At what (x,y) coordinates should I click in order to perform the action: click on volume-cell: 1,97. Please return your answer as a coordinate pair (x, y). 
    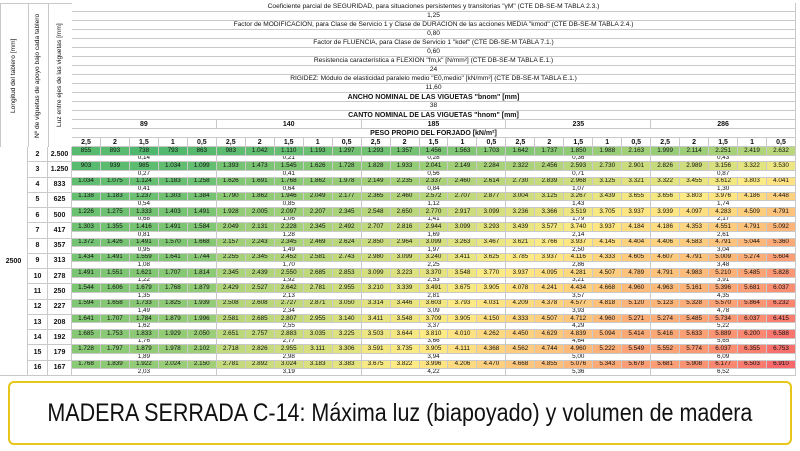
    Looking at the image, I should click on (434, 250).